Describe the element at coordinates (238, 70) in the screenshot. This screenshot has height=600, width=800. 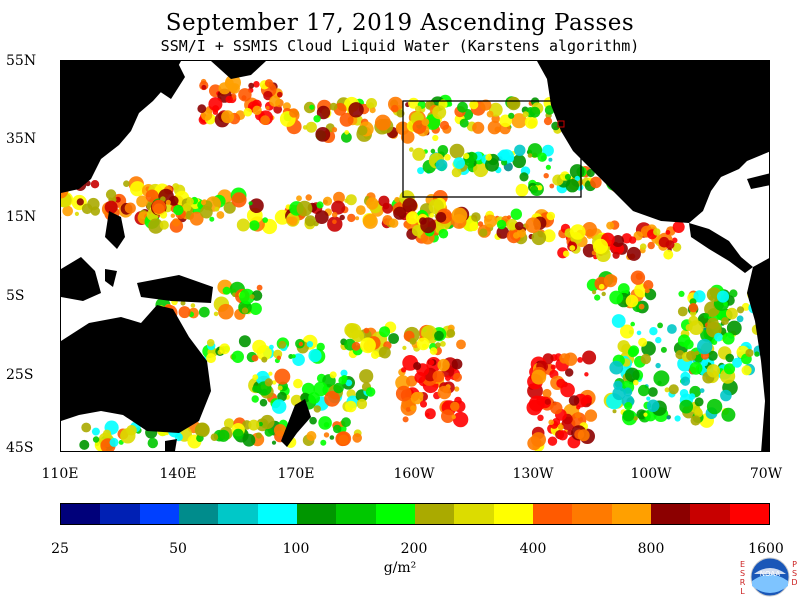
I see `land-kamchatka` at that location.